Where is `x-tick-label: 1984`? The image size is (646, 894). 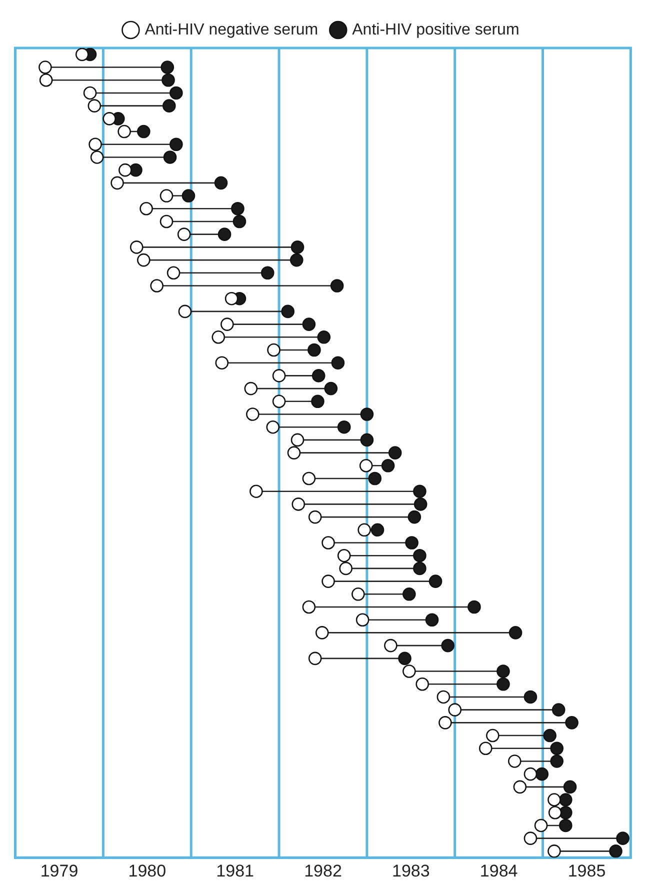 x-tick-label: 1984 is located at coordinates (499, 870).